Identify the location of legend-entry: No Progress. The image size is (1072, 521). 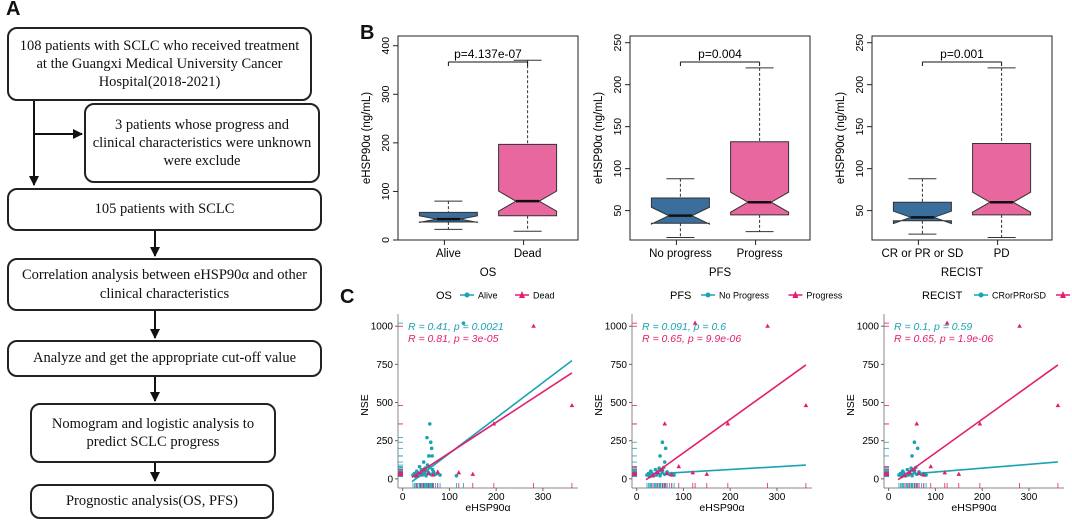
(744, 296).